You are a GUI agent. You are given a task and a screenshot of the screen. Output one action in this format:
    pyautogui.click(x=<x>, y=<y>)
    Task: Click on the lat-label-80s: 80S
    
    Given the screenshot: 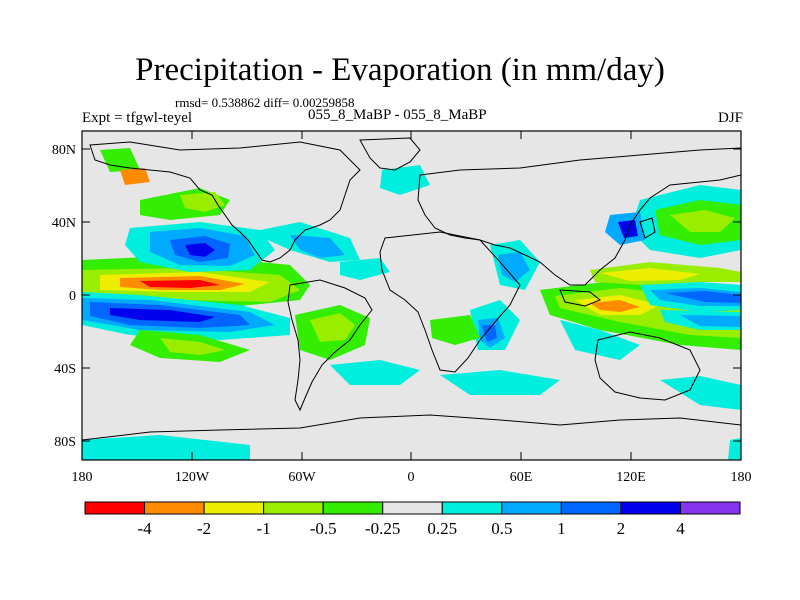 What is the action you would take?
    pyautogui.click(x=65, y=442)
    